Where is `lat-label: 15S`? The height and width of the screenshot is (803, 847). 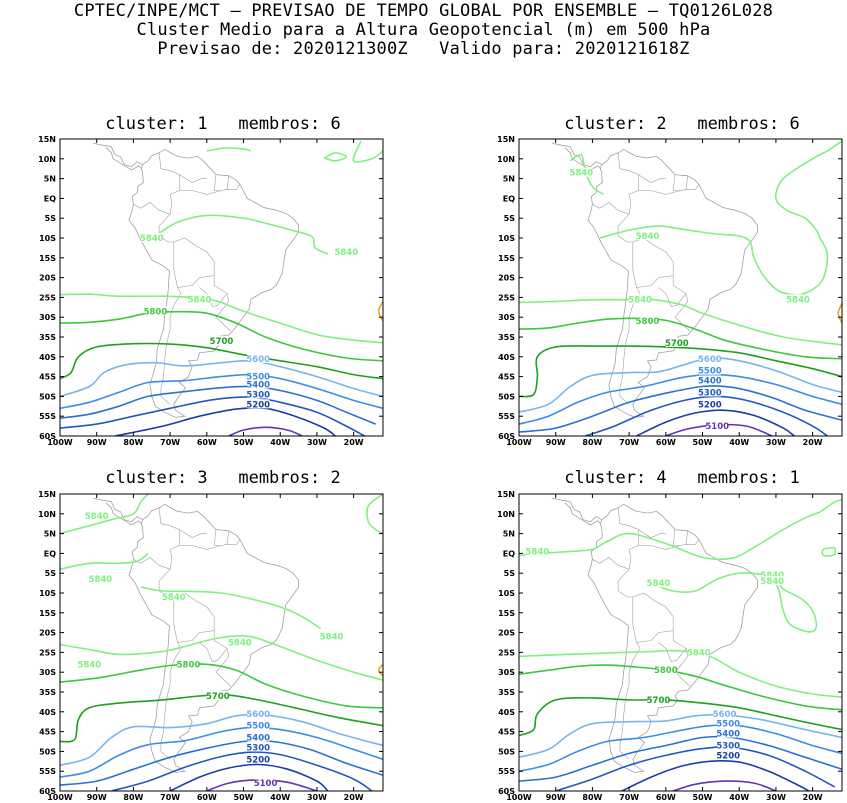
lat-label: 15S is located at coordinates (506, 613).